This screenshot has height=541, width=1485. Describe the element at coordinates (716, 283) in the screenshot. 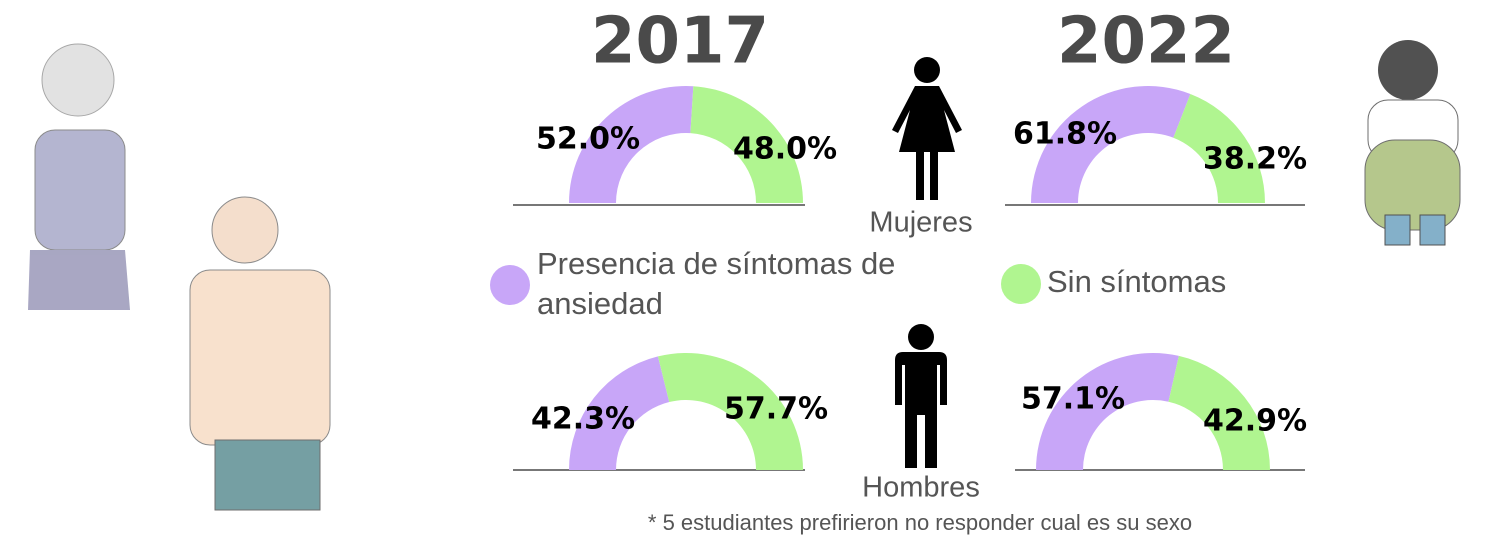

I see `legend-label: Presencia de síntomas de ansiedad` at that location.